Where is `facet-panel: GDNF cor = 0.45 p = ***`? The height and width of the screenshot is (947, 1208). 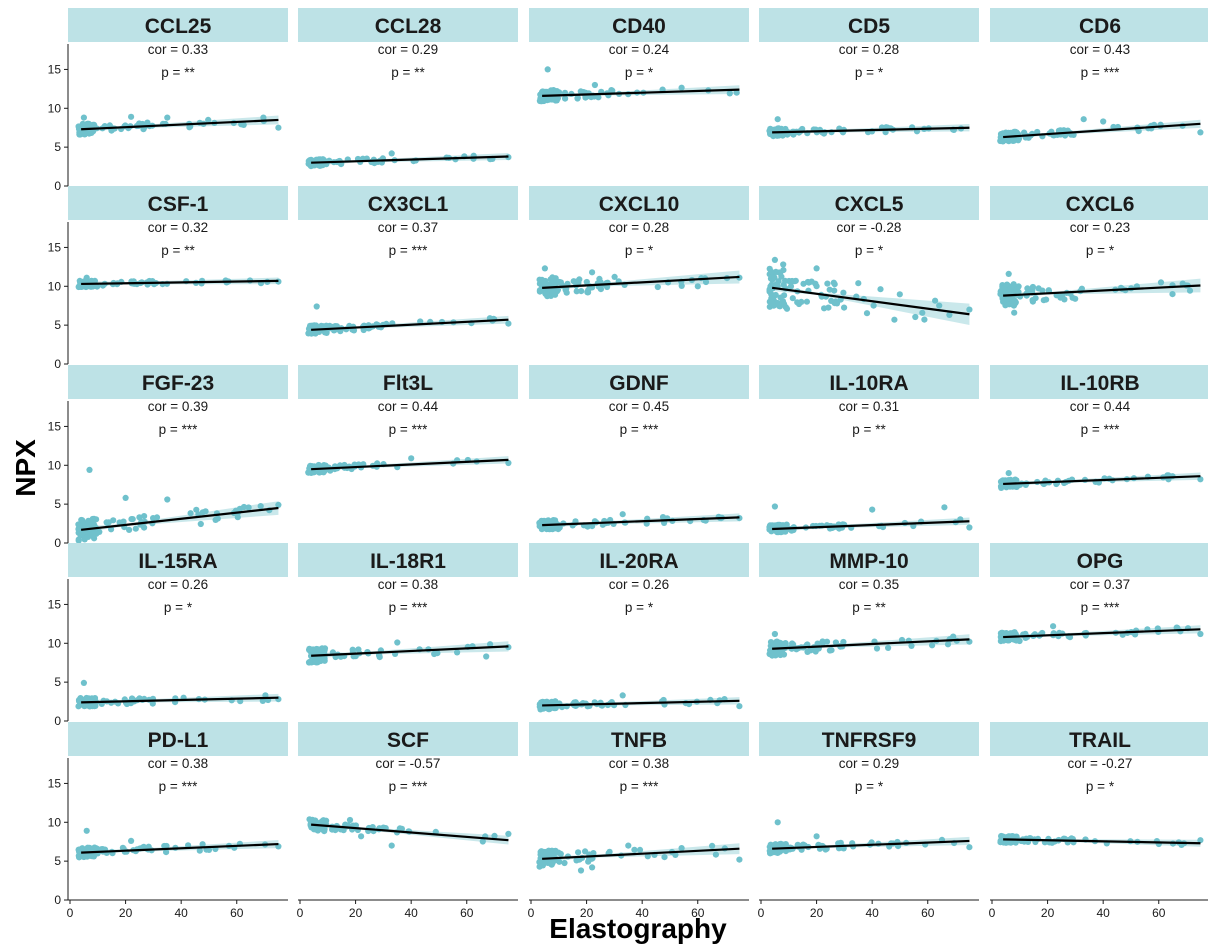 facet-panel: GDNF cor = 0.45 p = *** is located at coordinates (639, 449).